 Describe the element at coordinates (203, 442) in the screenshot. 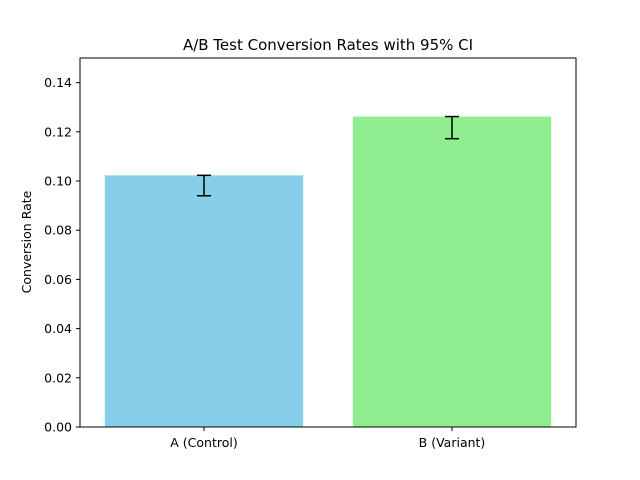

I see `x-tick-label-0: A (Control)` at that location.